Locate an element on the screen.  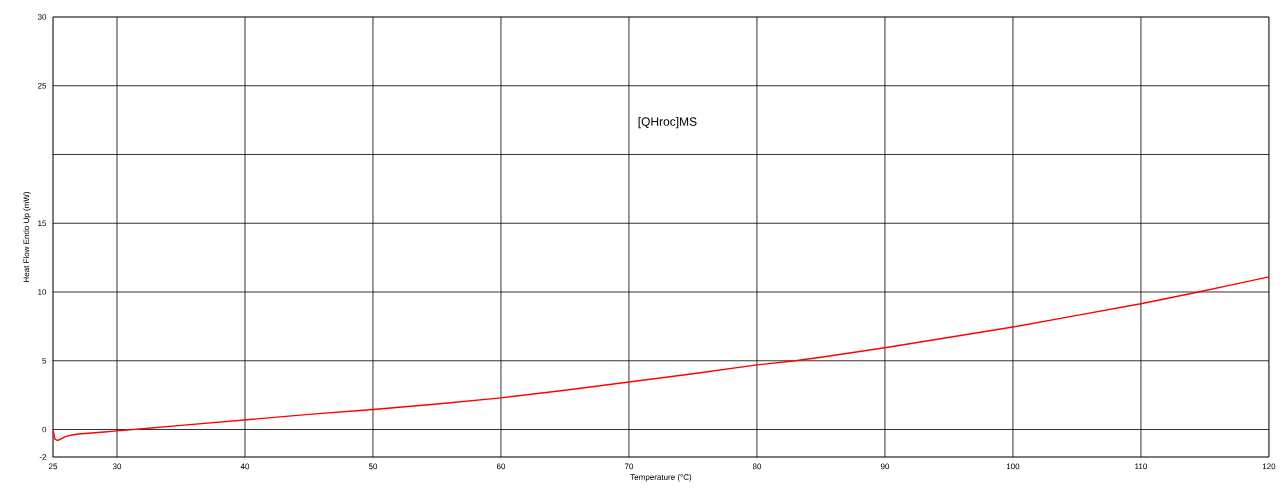
y-tick-label: 5 is located at coordinates (44, 360).